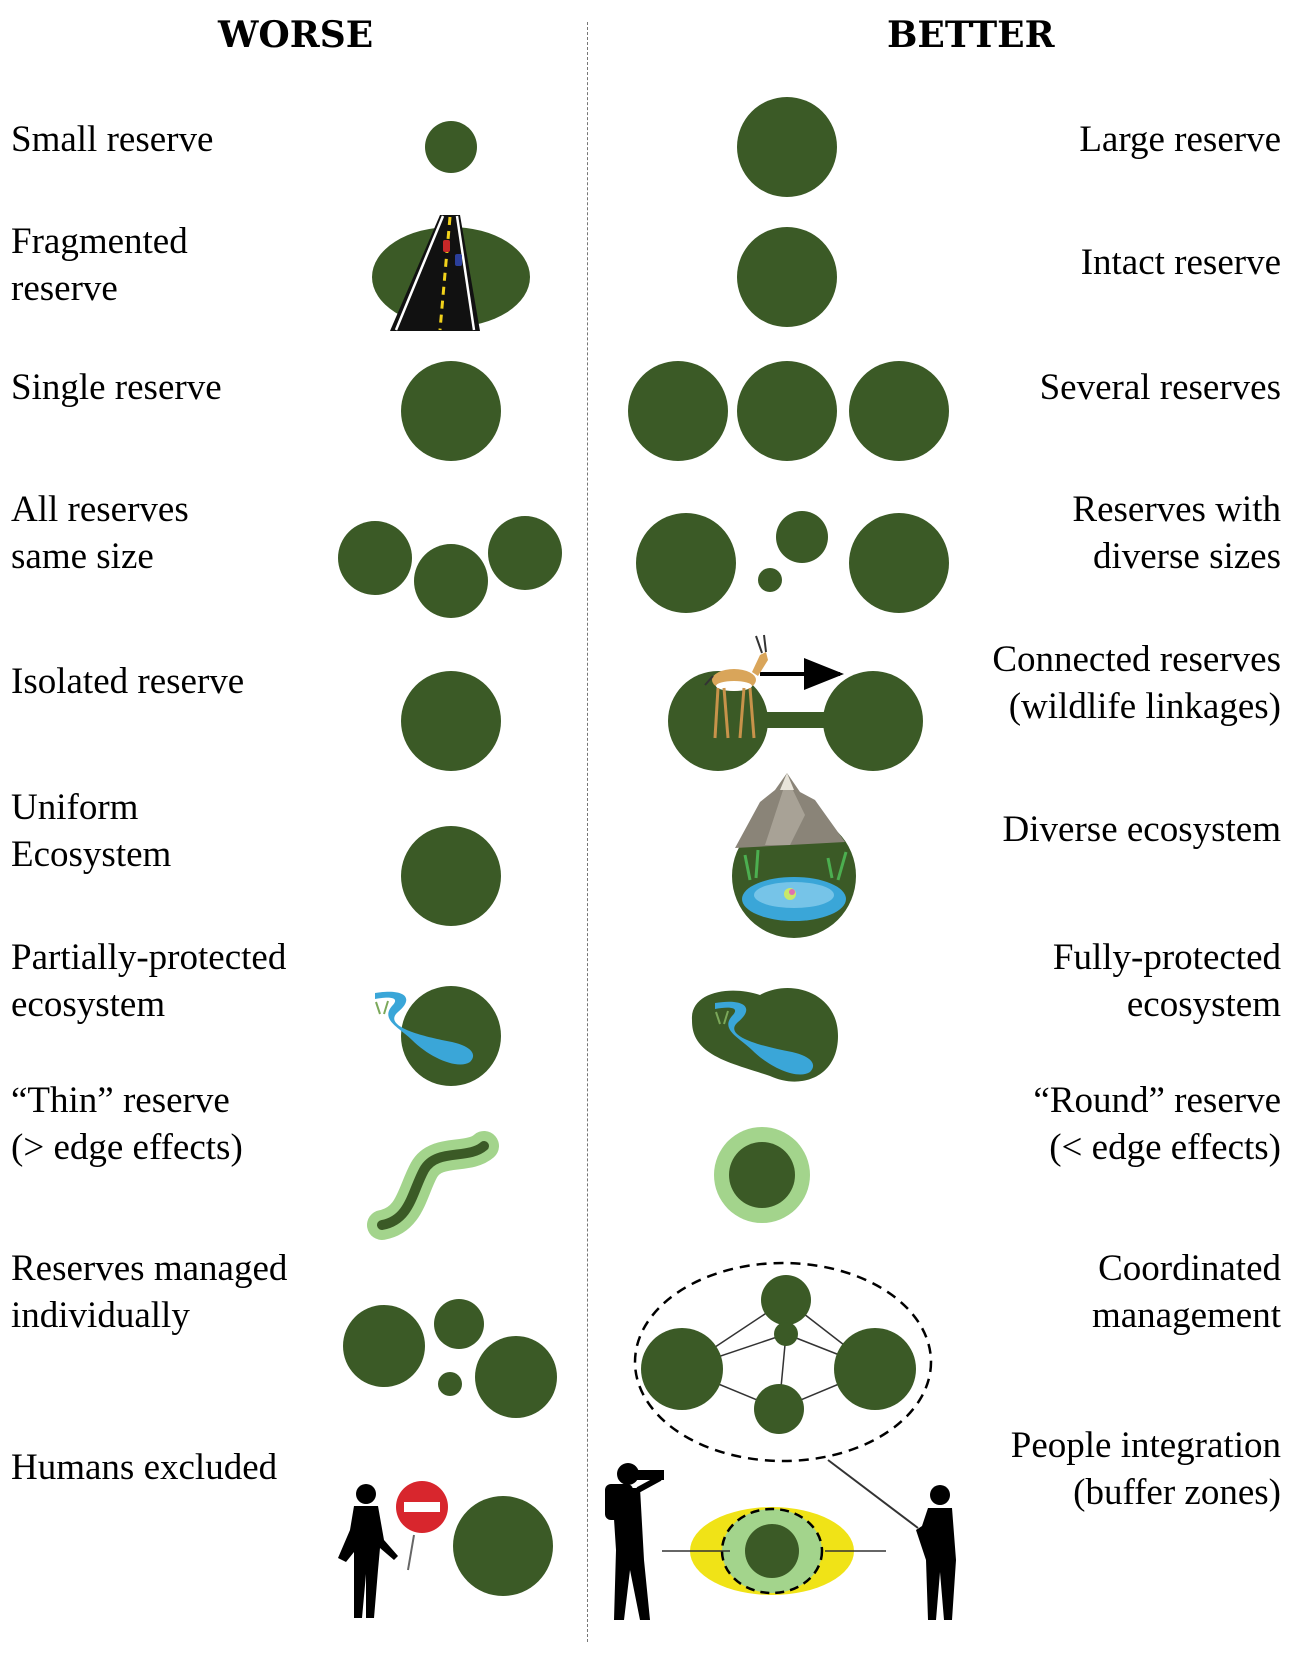 This screenshot has height=1669, width=1301. I want to click on large-reserve, so click(787, 147).